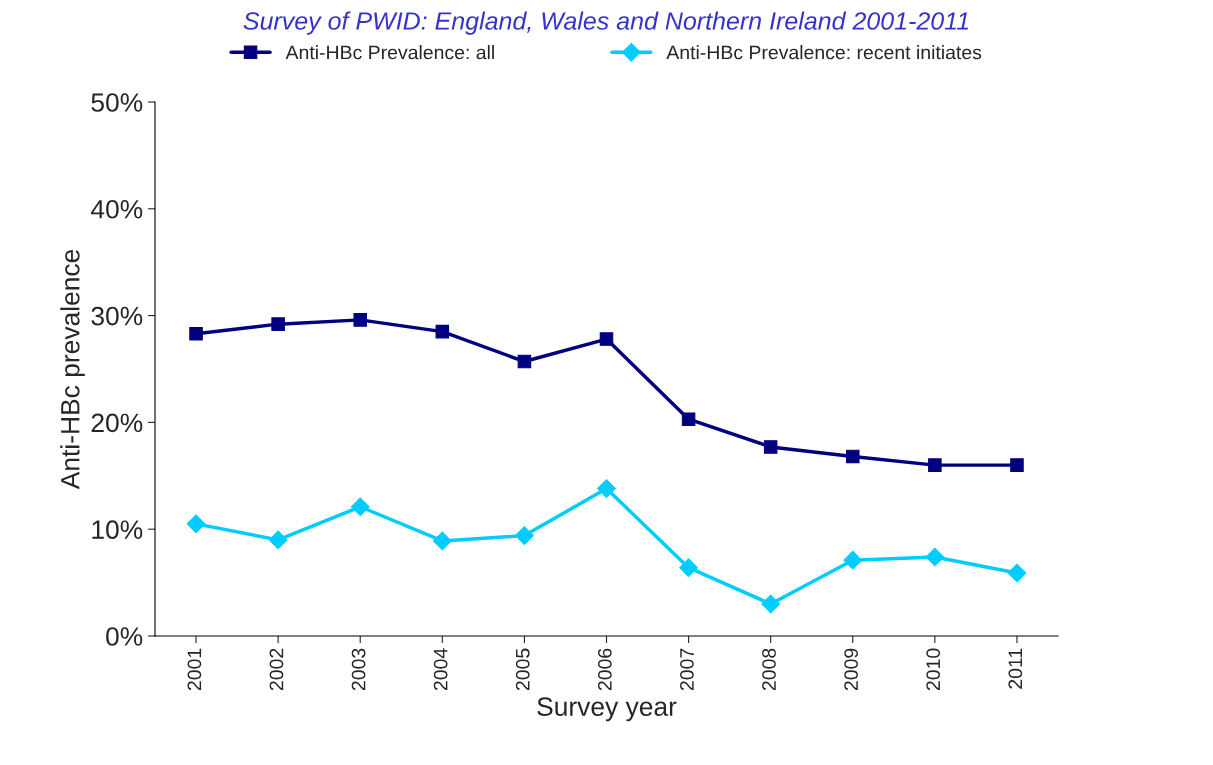  What do you see at coordinates (769, 669) in the screenshot?
I see `x-tick-label: 2008` at bounding box center [769, 669].